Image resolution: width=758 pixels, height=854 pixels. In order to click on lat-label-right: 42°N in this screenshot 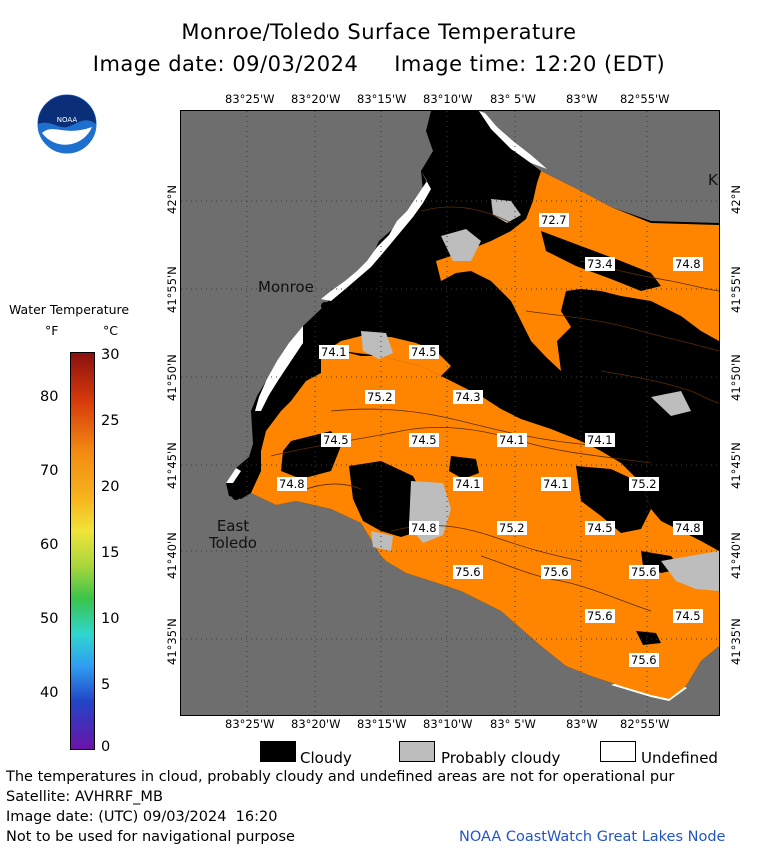, I will do `click(736, 199)`.